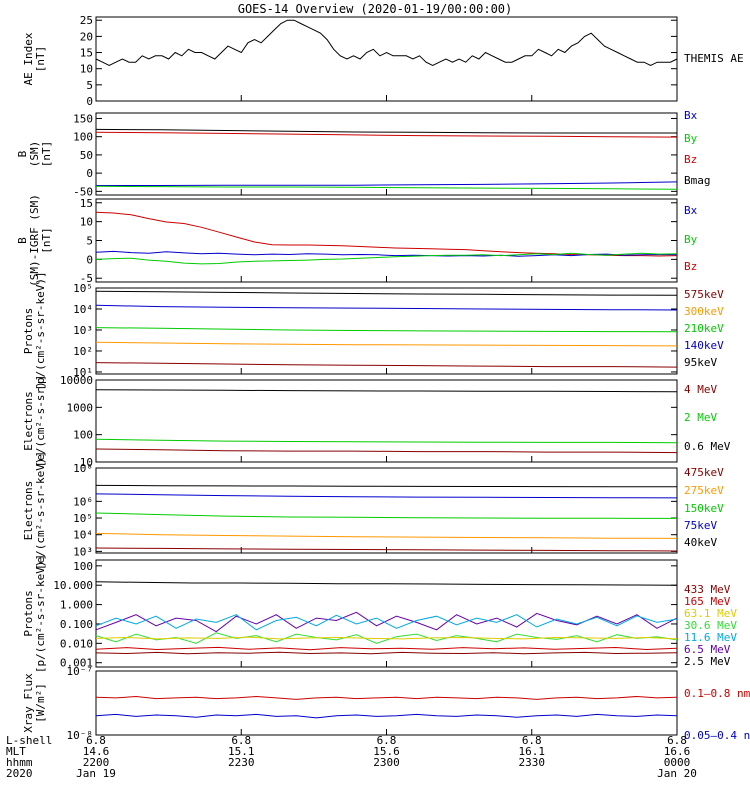  Describe the element at coordinates (86, 462) in the screenshot. I see `y-tick-label: 10` at that location.